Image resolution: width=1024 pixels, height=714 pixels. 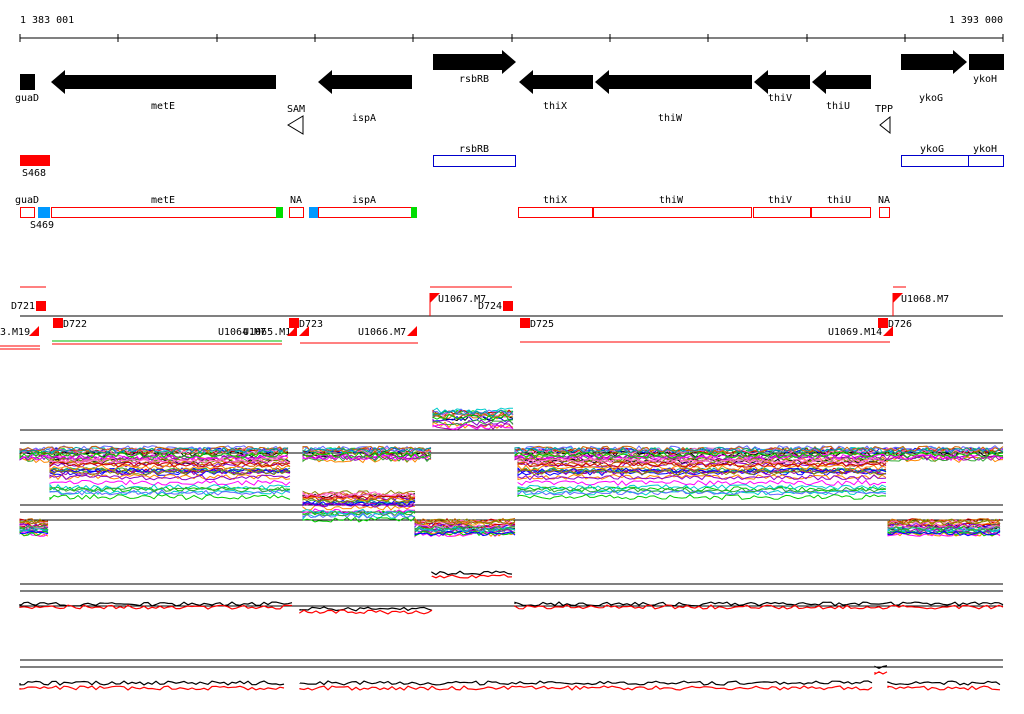 I want to click on gene-rsbRB, so click(x=474, y=62).